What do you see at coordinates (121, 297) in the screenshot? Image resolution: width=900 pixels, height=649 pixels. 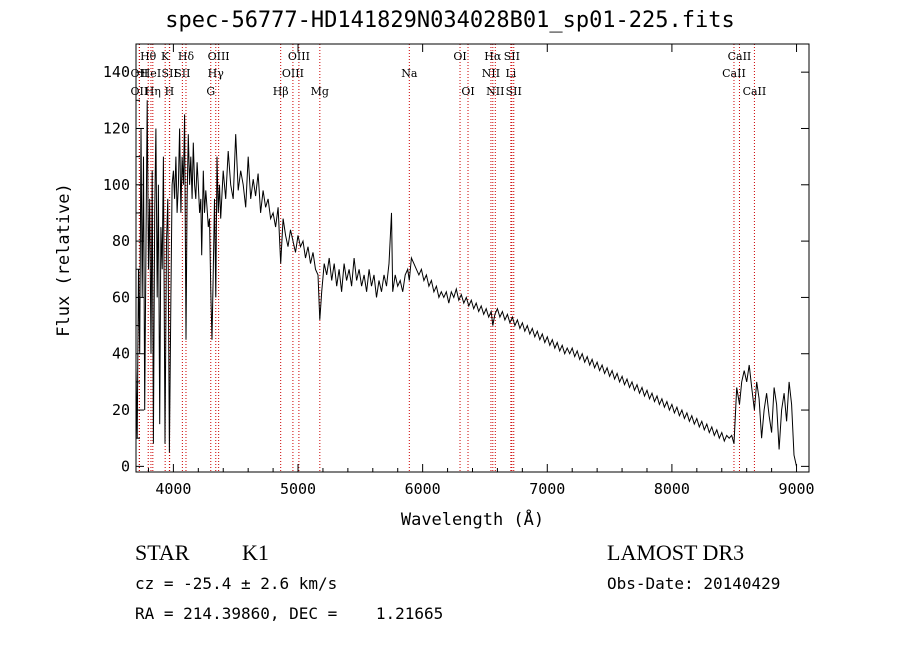 I see `y-tick-label-3: 60` at bounding box center [121, 297].